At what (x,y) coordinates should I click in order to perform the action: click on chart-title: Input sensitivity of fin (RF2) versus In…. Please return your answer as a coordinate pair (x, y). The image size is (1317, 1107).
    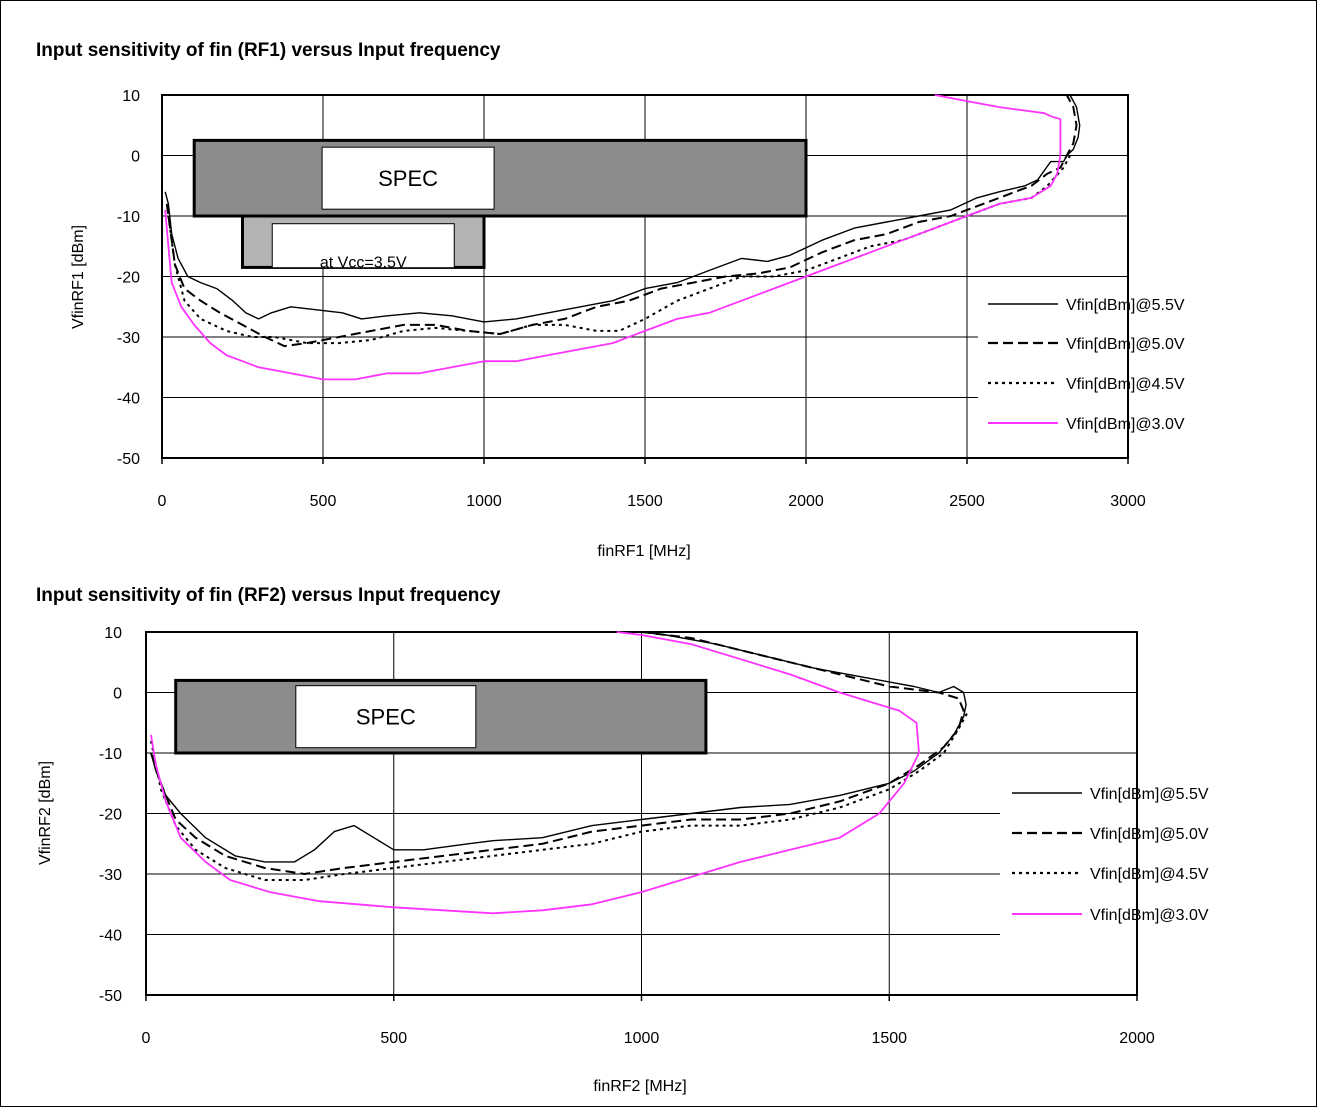
    Looking at the image, I should click on (268, 595).